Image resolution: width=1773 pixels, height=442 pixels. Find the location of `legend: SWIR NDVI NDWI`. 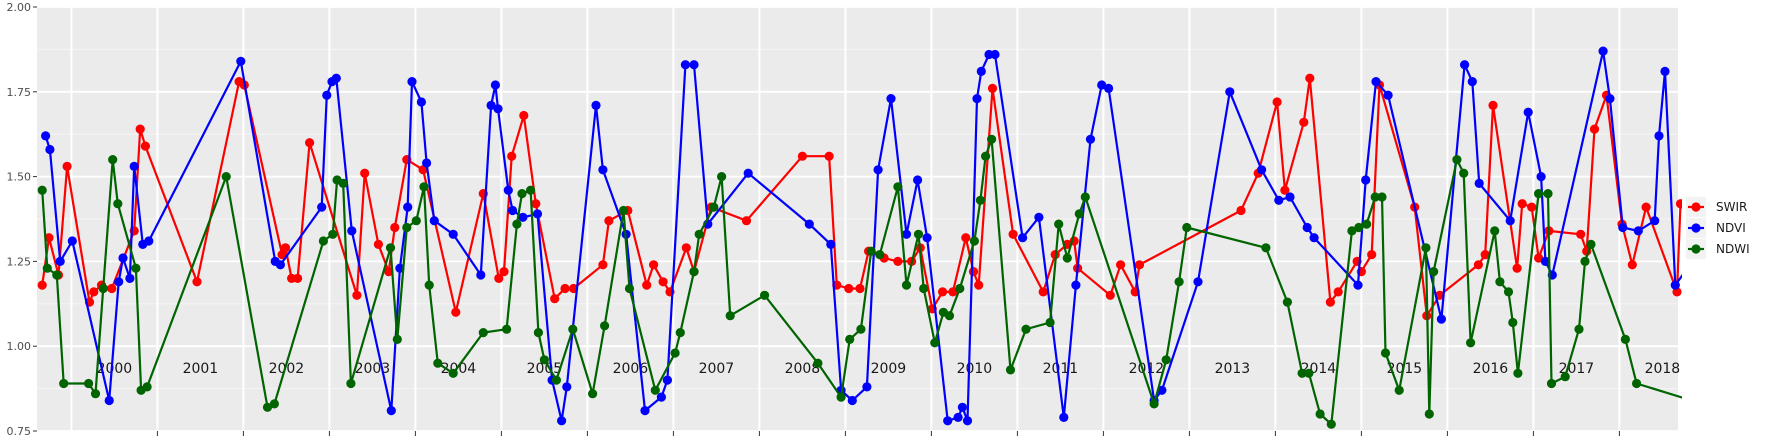

legend: SWIR NDVI NDWI is located at coordinates (1718, 228).